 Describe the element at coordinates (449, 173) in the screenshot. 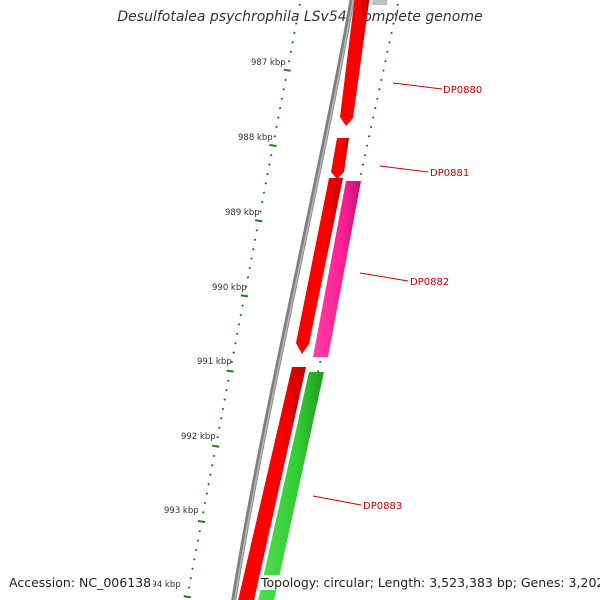

I see `gene-label-dp0881: DP0881` at that location.